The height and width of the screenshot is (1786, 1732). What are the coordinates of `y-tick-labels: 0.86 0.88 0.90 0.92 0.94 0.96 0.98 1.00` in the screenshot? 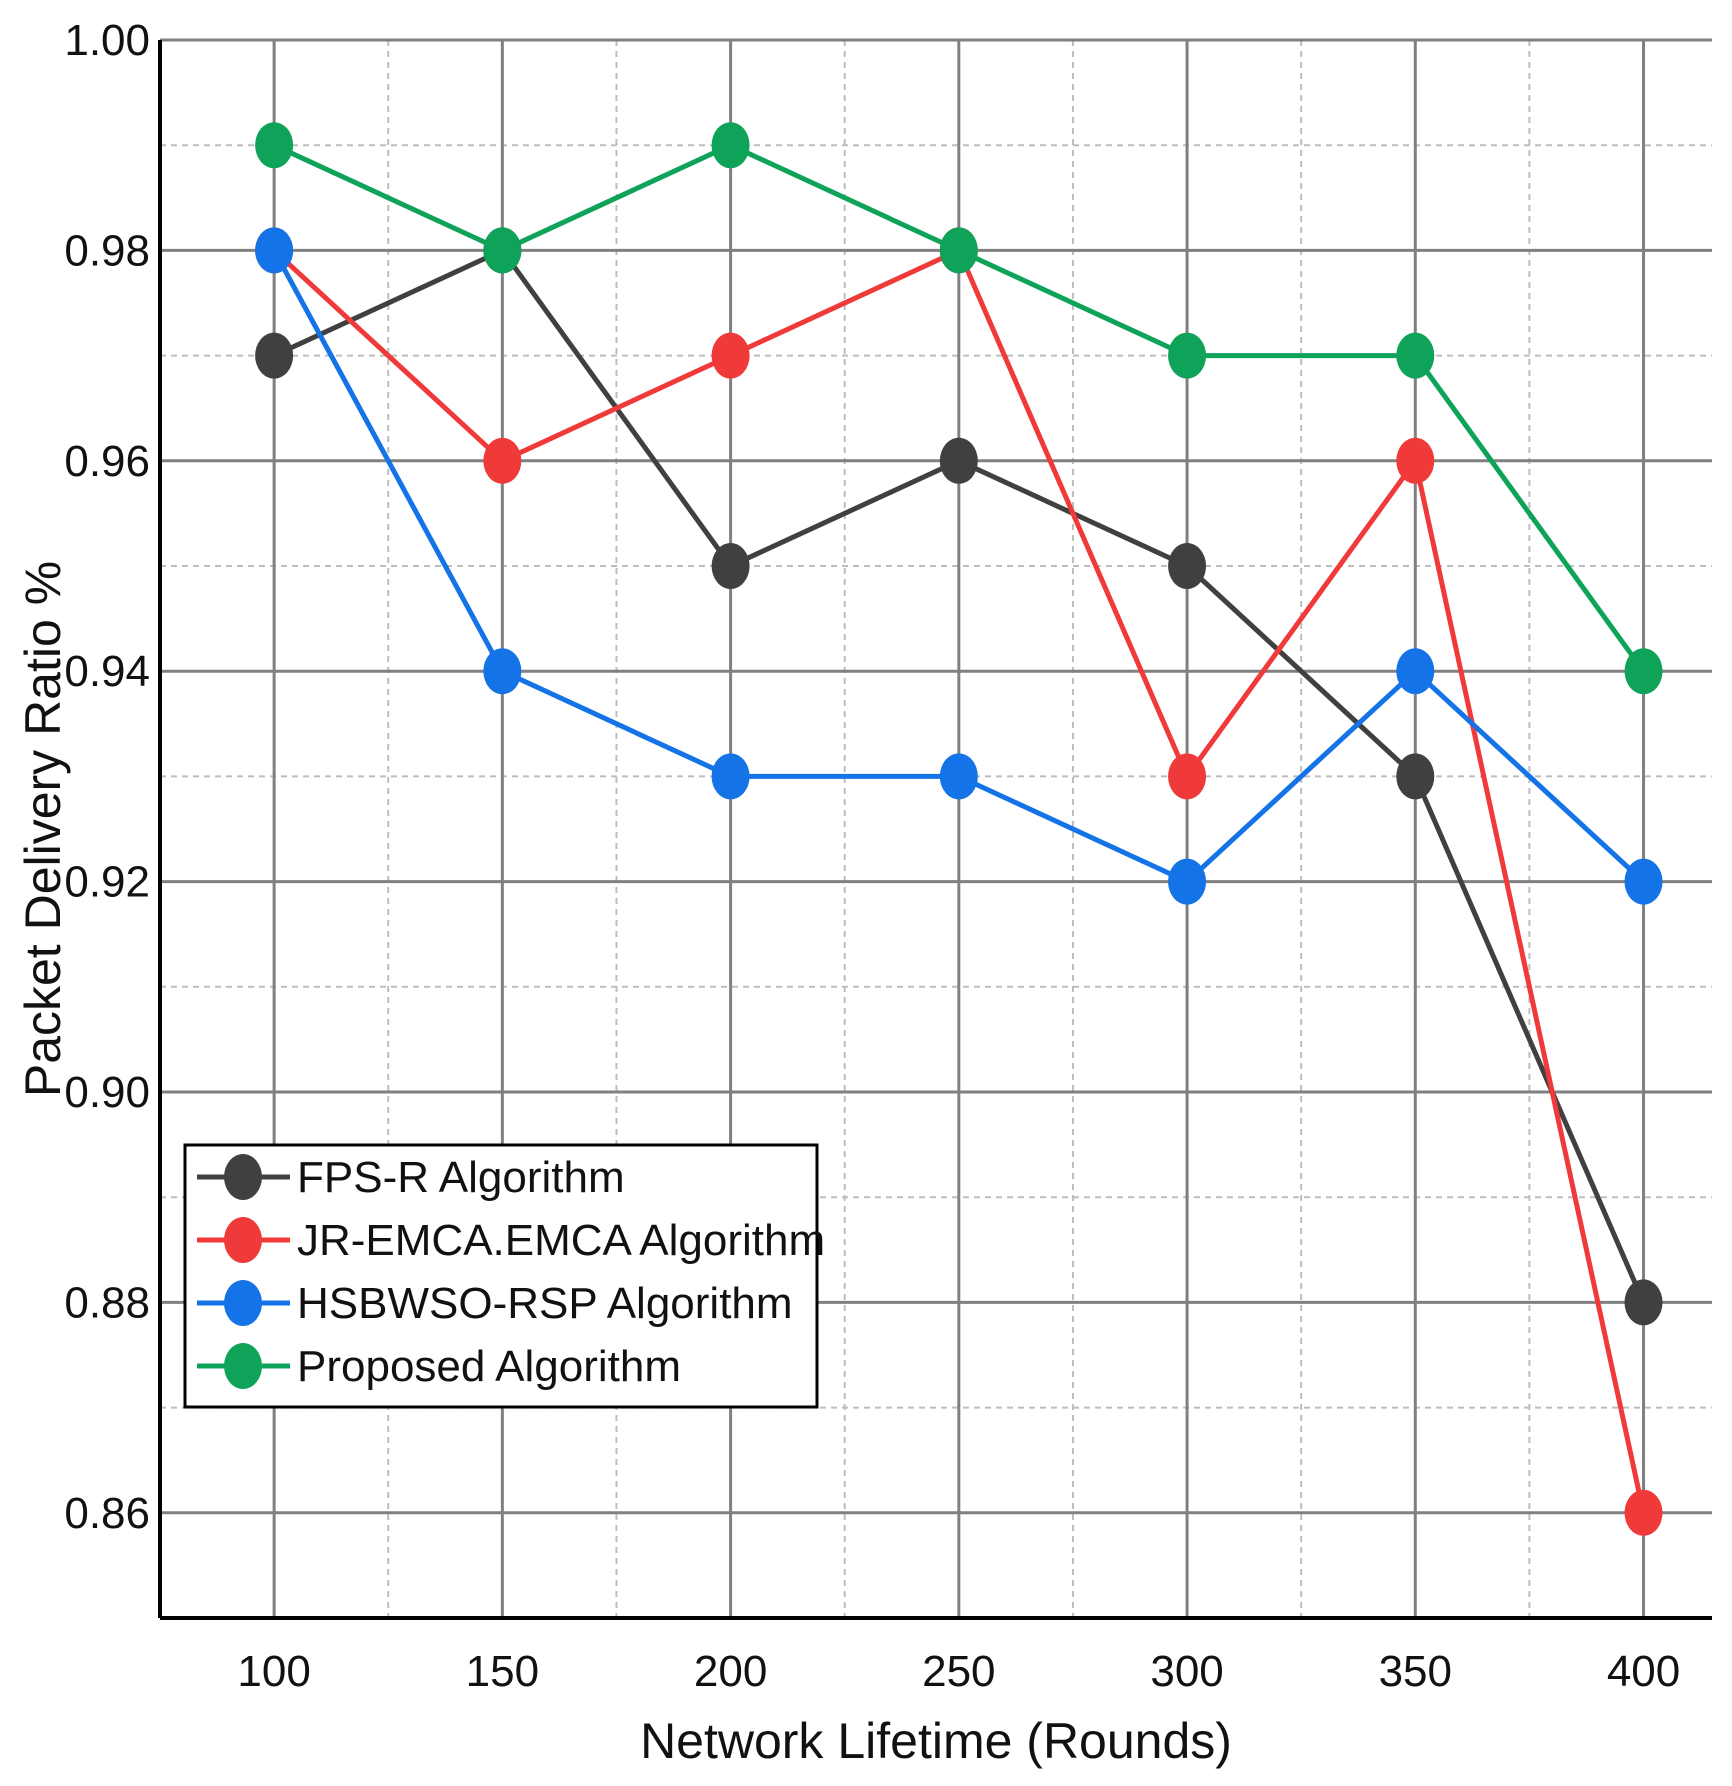 It's located at (107, 777).